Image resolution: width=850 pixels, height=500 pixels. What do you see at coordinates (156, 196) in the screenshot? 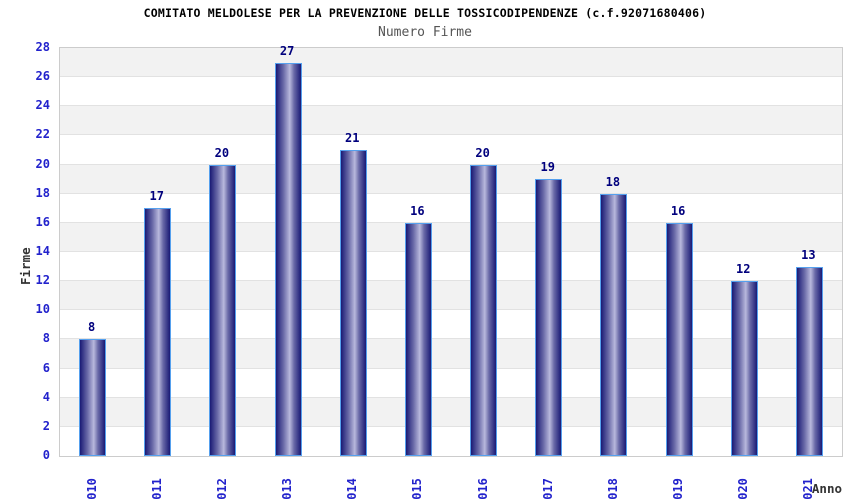
I see `bar-value-label: 17` at bounding box center [156, 196].